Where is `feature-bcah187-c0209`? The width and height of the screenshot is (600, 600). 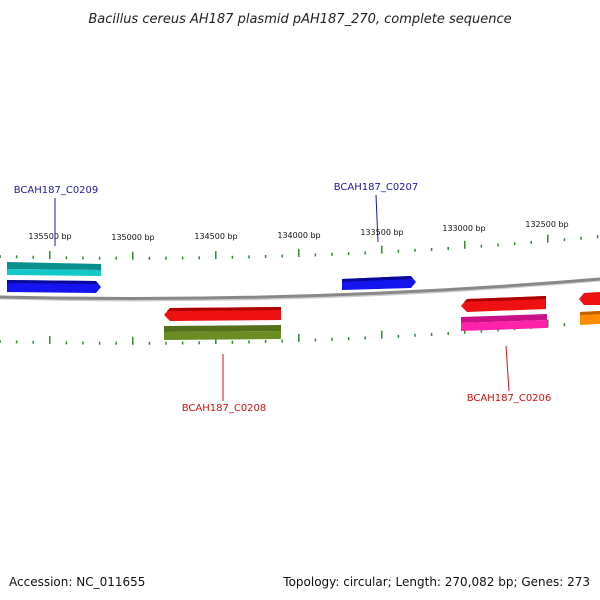
feature-bcah187-c0209 is located at coordinates (54, 286).